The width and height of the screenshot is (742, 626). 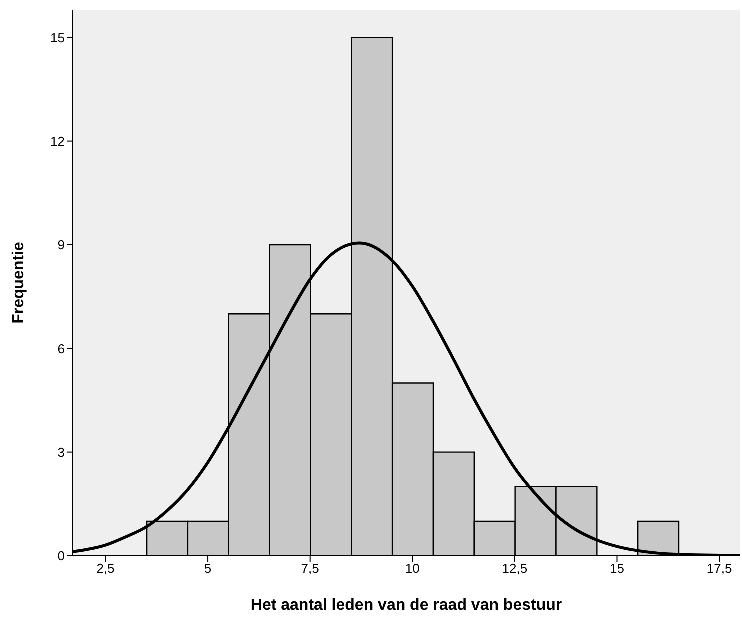 I want to click on y-tick-label: 0, so click(x=61, y=556).